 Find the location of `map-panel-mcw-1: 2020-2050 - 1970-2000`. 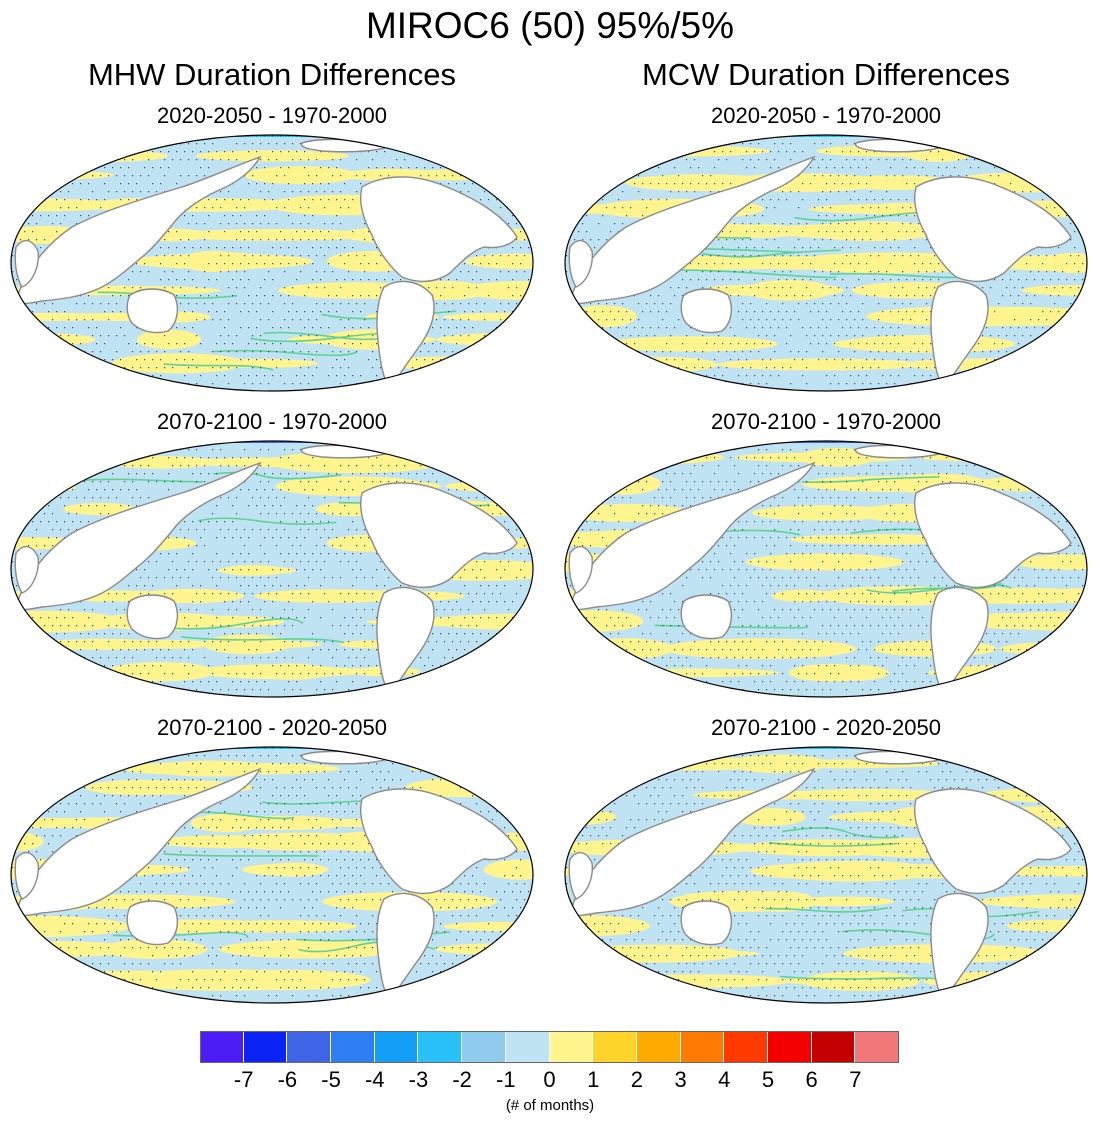

map-panel-mcw-1: 2020-2050 - 1970-2000 is located at coordinates (826, 248).